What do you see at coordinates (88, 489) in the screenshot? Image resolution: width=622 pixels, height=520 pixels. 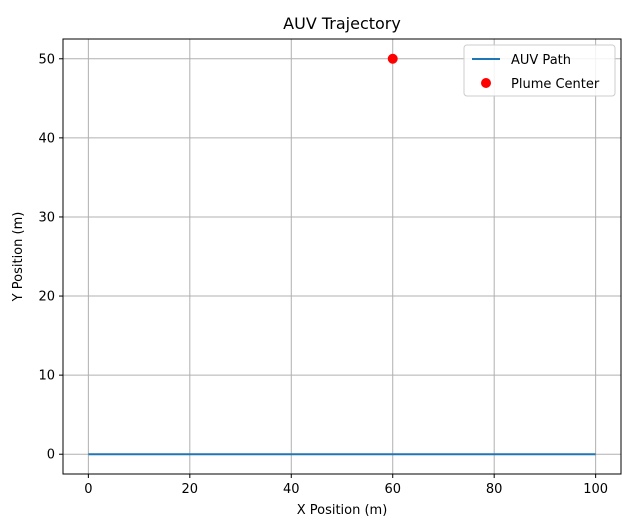 I see `x-tick-label: 0` at bounding box center [88, 489].